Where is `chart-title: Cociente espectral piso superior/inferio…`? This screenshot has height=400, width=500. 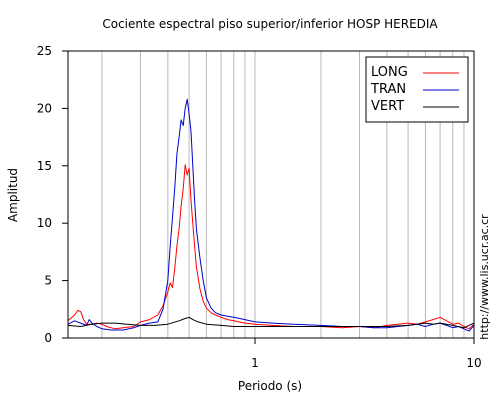 chart-title: Cociente espectral piso superior/inferio… is located at coordinates (270, 24).